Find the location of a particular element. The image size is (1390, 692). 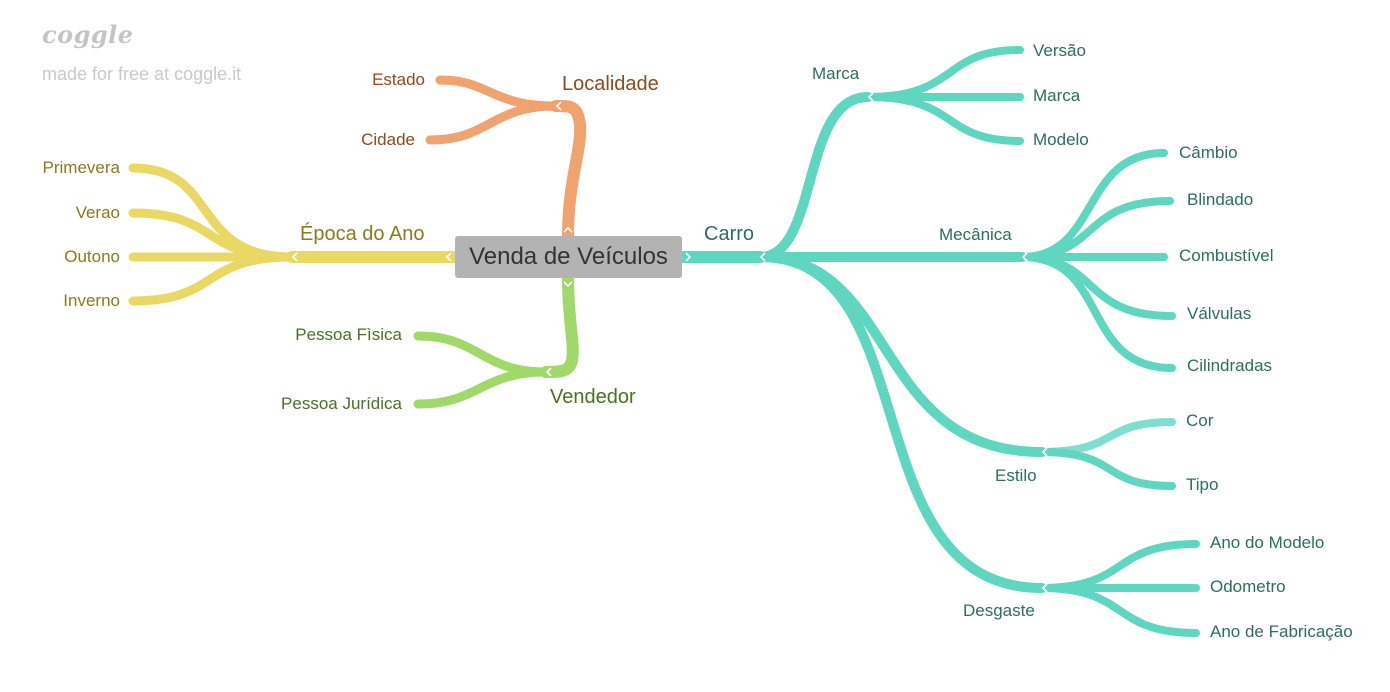

node-mecanica: Mecânica is located at coordinates (975, 234).